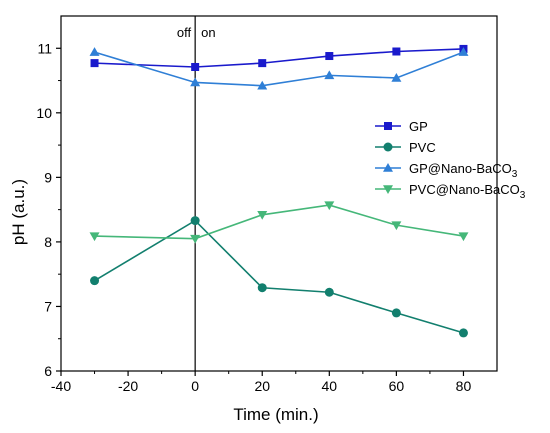  I want to click on legend-label: GP@Nano-BaCO3, so click(463, 170).